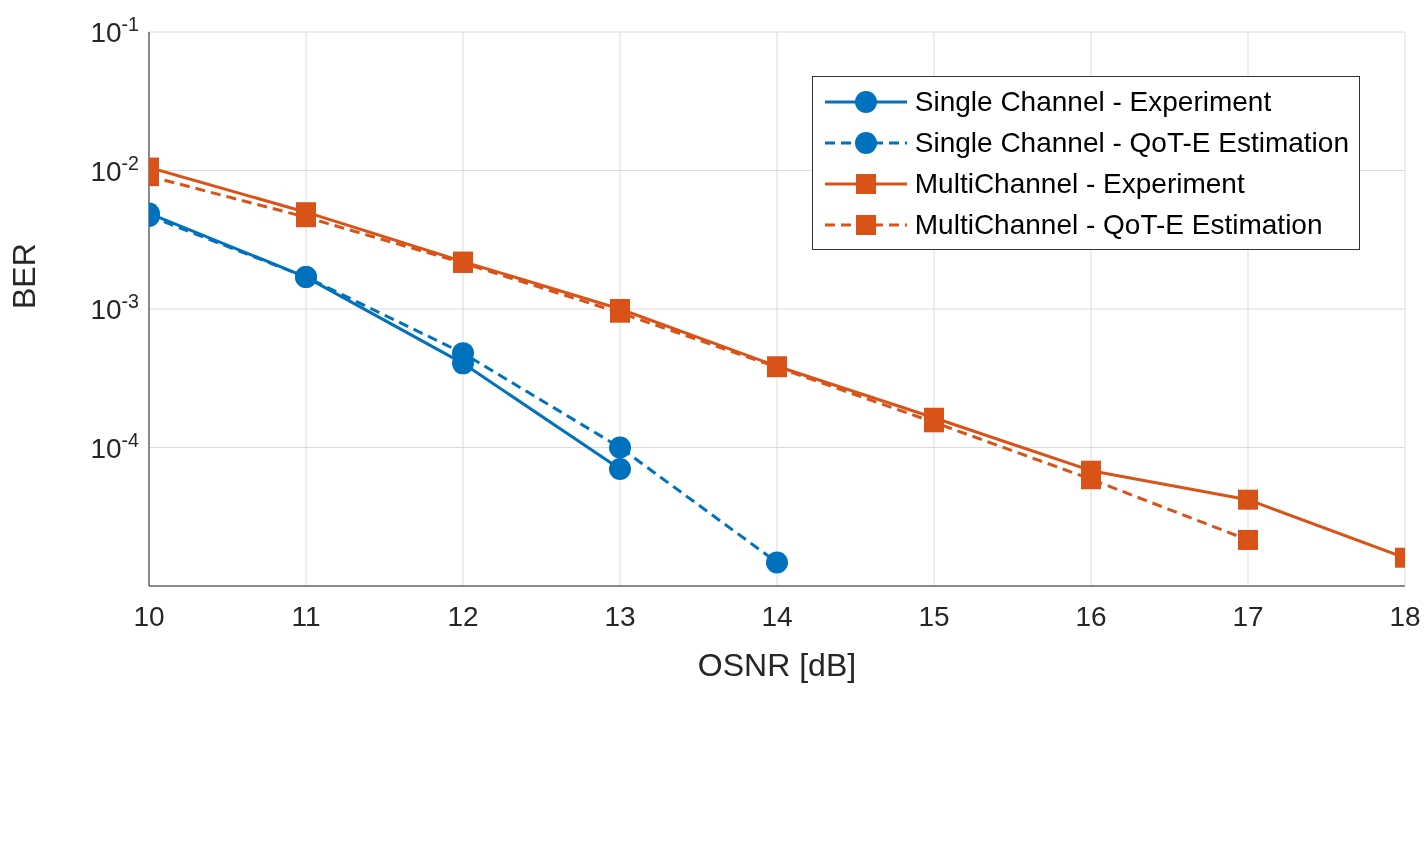  What do you see at coordinates (1093, 101) in the screenshot?
I see `legend-label: Single Channel - Experiment` at bounding box center [1093, 101].